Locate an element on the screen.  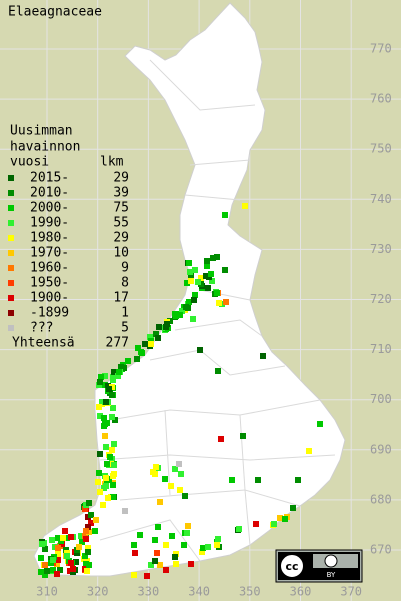
legend-label: ??? is located at coordinates (41, 328).